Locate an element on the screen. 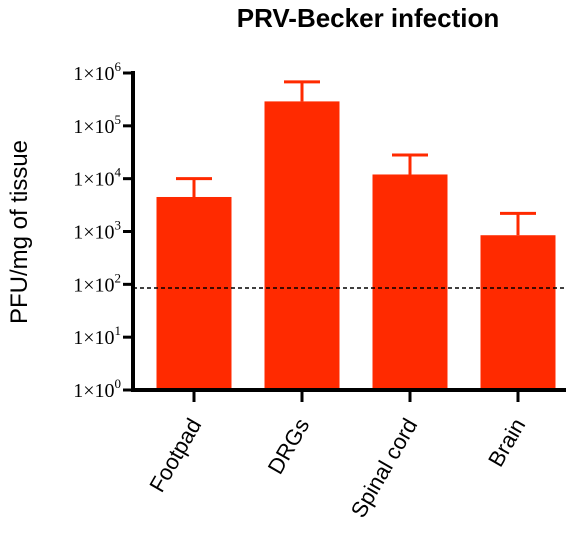 The image size is (571, 533). y-tick-label: 1×10⁶ is located at coordinates (97, 72).